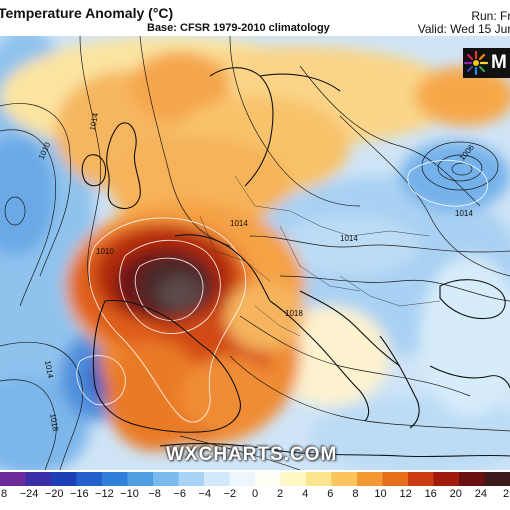 This screenshot has height=510, width=510. I want to click on legend-tick-label: −2, so click(230, 494).